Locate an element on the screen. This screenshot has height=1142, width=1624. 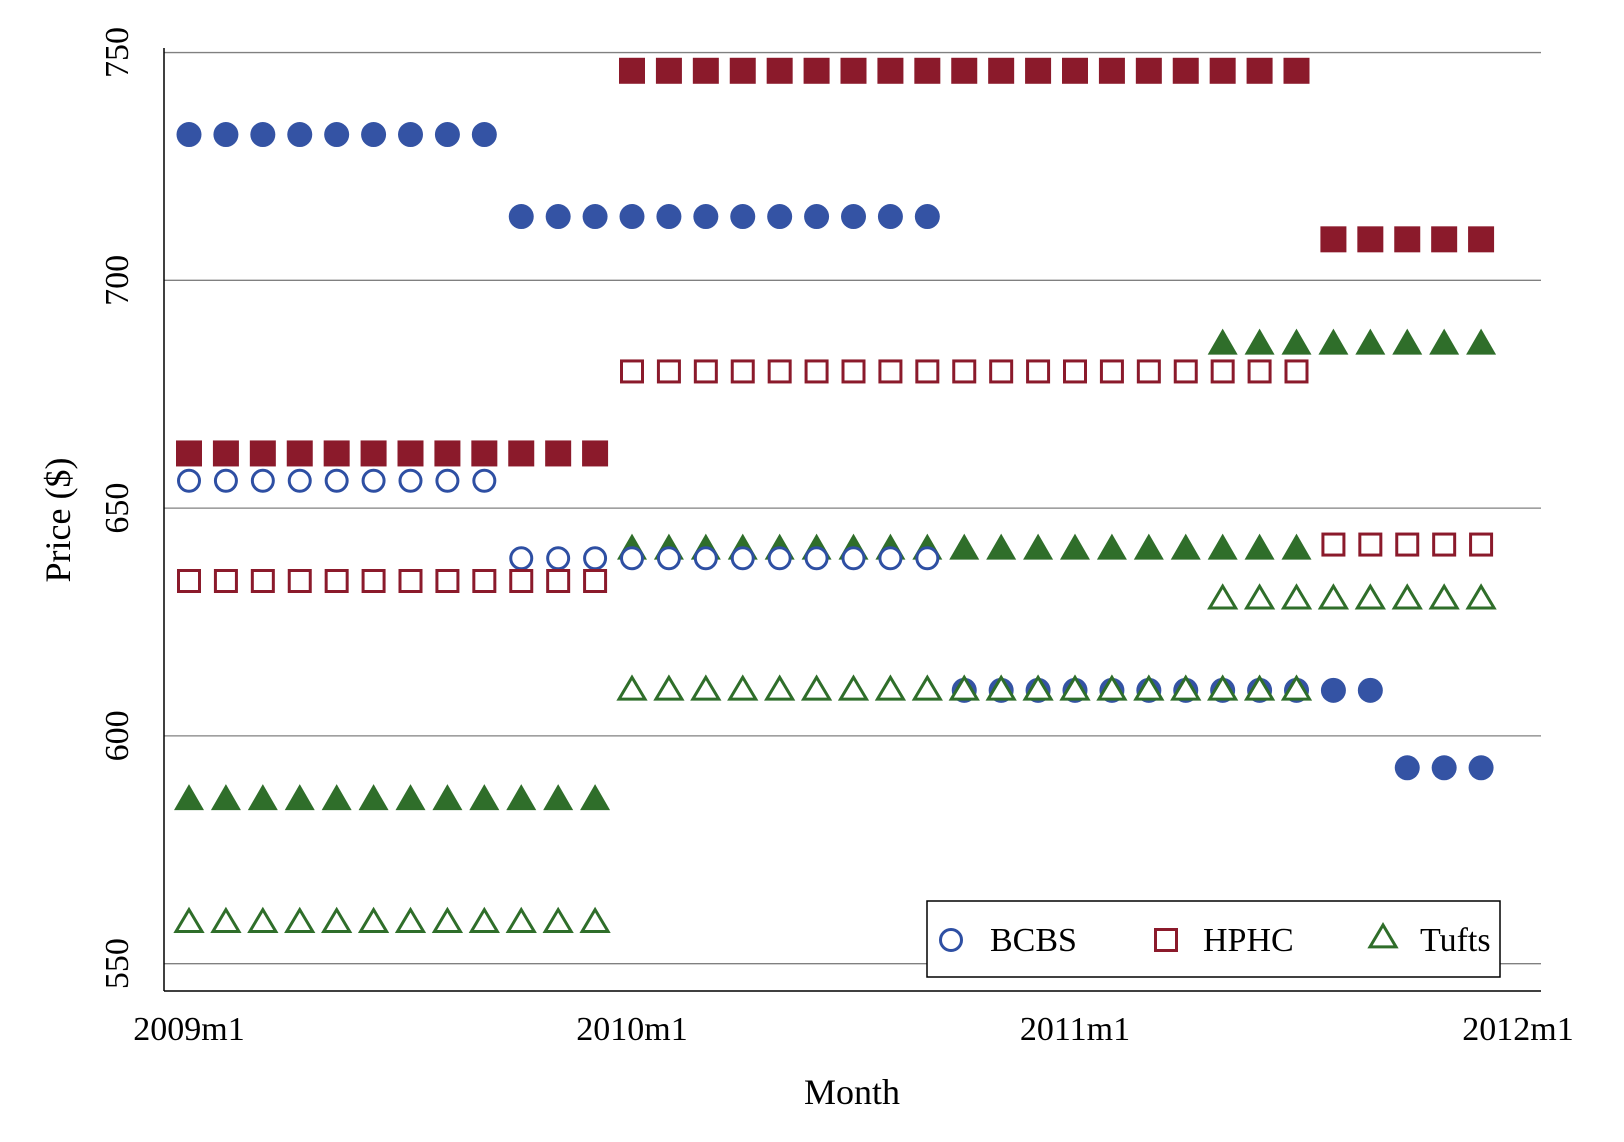
x-tick-label-2011m1: 2011m1 is located at coordinates (1075, 1029).